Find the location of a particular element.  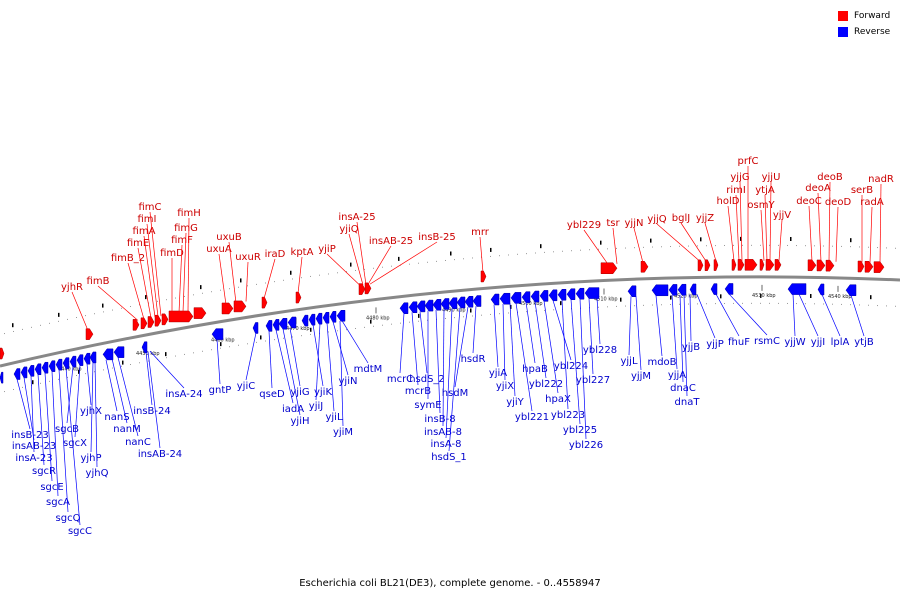

gene-label-sgcb: sgcB is located at coordinates (67, 429).